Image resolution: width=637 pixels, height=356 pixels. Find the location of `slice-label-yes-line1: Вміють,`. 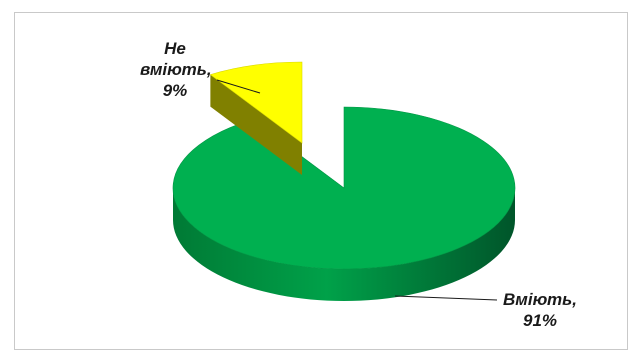

slice-label-yes-line1: Вміють, is located at coordinates (540, 299).